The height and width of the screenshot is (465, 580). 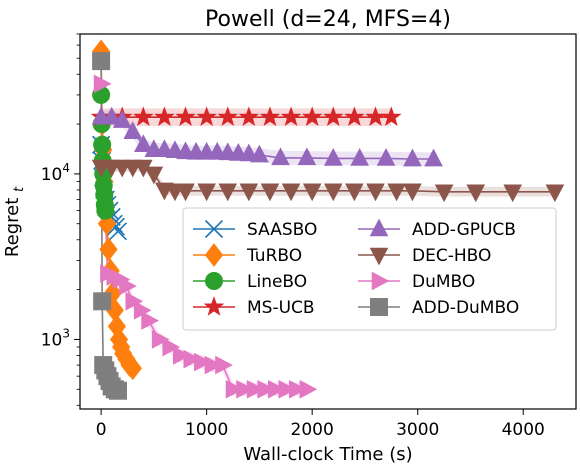 I want to click on legend-label-ms-ucb: MS-UCB, so click(x=281, y=308).